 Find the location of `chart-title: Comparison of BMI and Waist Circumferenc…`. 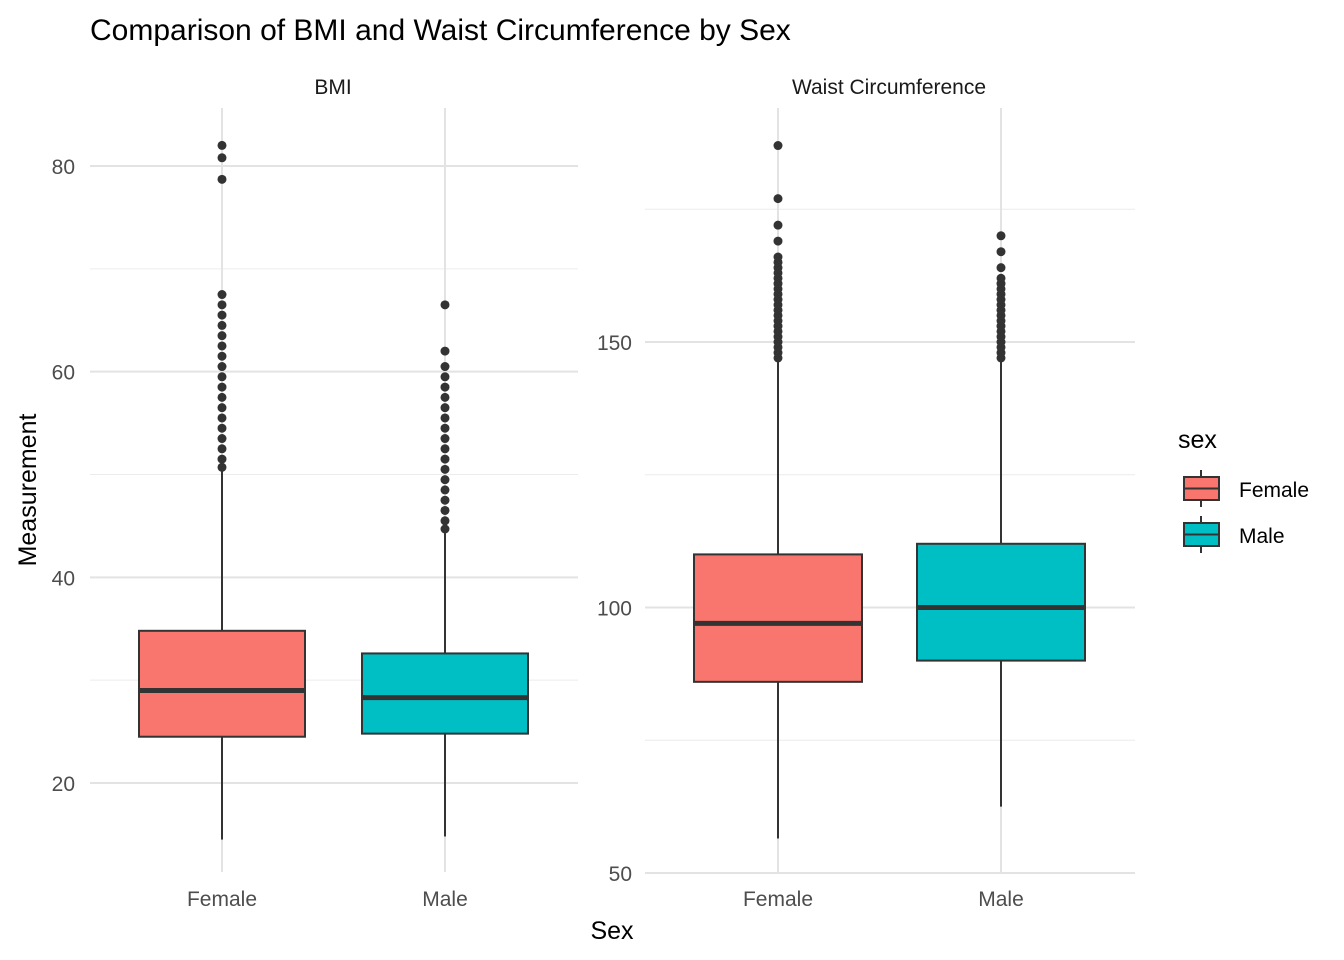

chart-title: Comparison of BMI and Waist Circumferenc… is located at coordinates (440, 30).